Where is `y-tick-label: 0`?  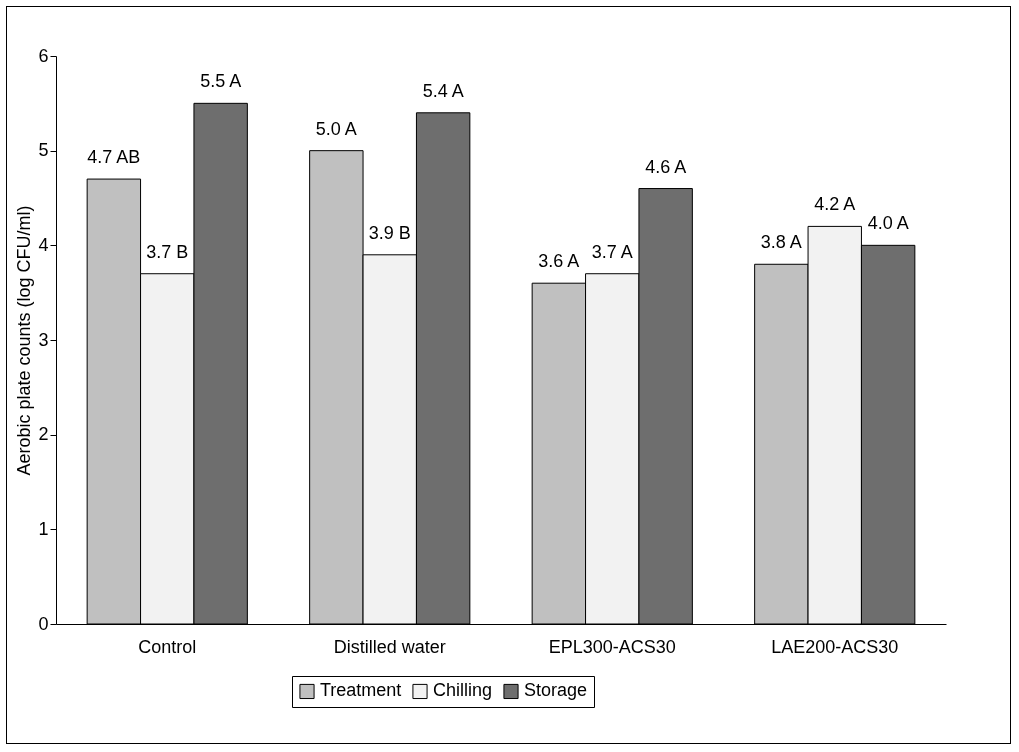 y-tick-label: 0 is located at coordinates (43, 623).